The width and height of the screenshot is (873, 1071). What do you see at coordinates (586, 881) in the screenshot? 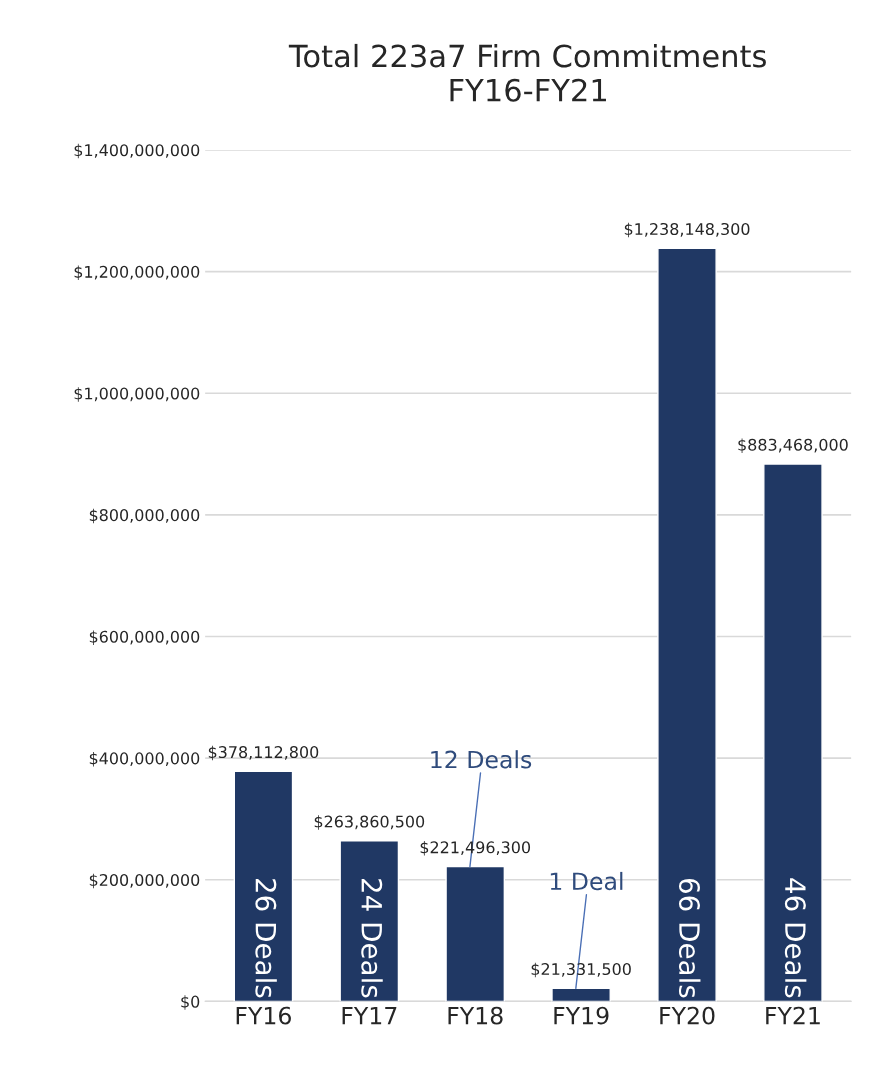
I see `annotation: 1 Deal` at bounding box center [586, 881].